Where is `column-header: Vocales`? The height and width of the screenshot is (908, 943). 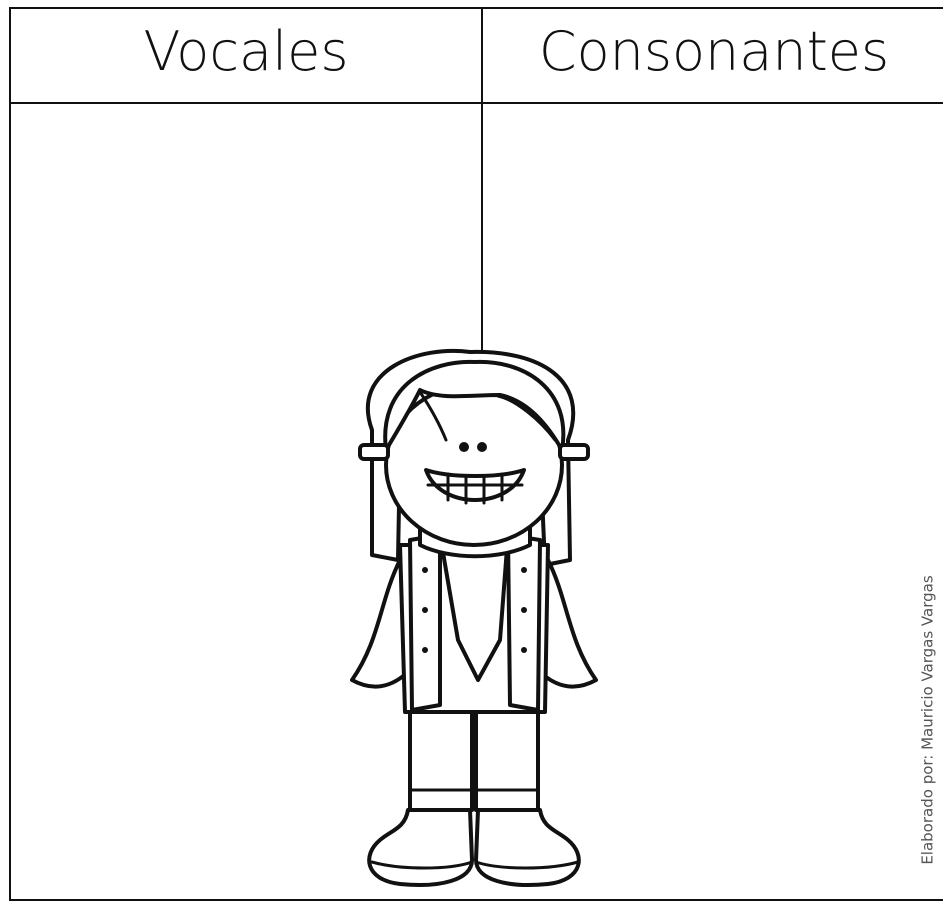 column-header: Vocales is located at coordinates (246, 51).